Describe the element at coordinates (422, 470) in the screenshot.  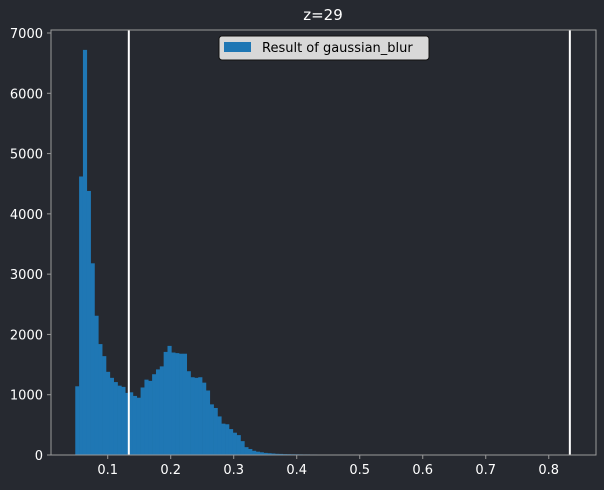
I see `x-tick-label: 0.6` at that location.